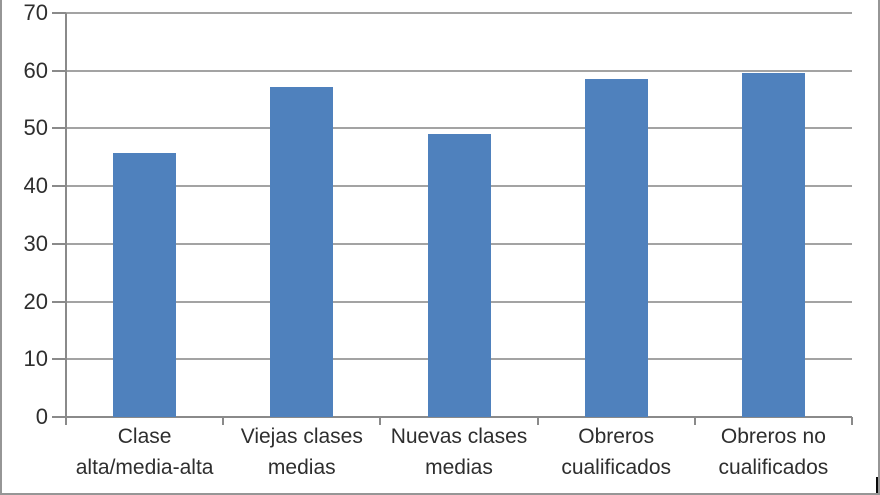 The height and width of the screenshot is (495, 880). What do you see at coordinates (144, 450) in the screenshot?
I see `category-label-1: Clase alta/media-alta` at bounding box center [144, 450].